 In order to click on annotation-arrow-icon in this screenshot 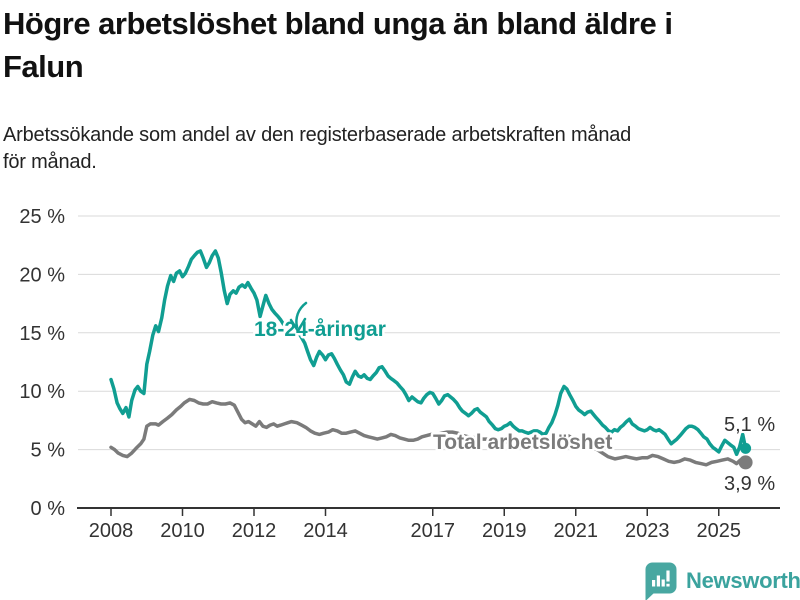, I will do `click(298, 317)`.